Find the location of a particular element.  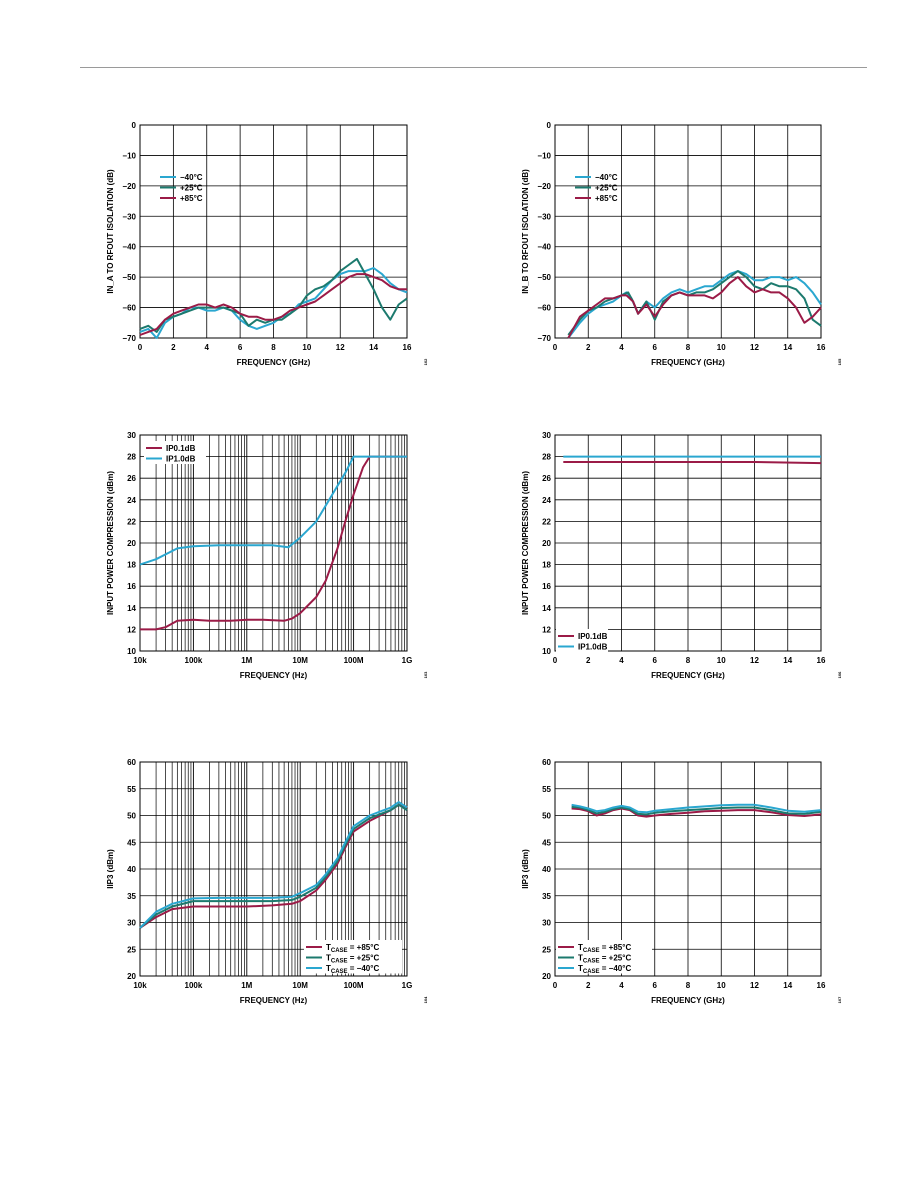

series-line-ip0-1db is located at coordinates (273, 543).